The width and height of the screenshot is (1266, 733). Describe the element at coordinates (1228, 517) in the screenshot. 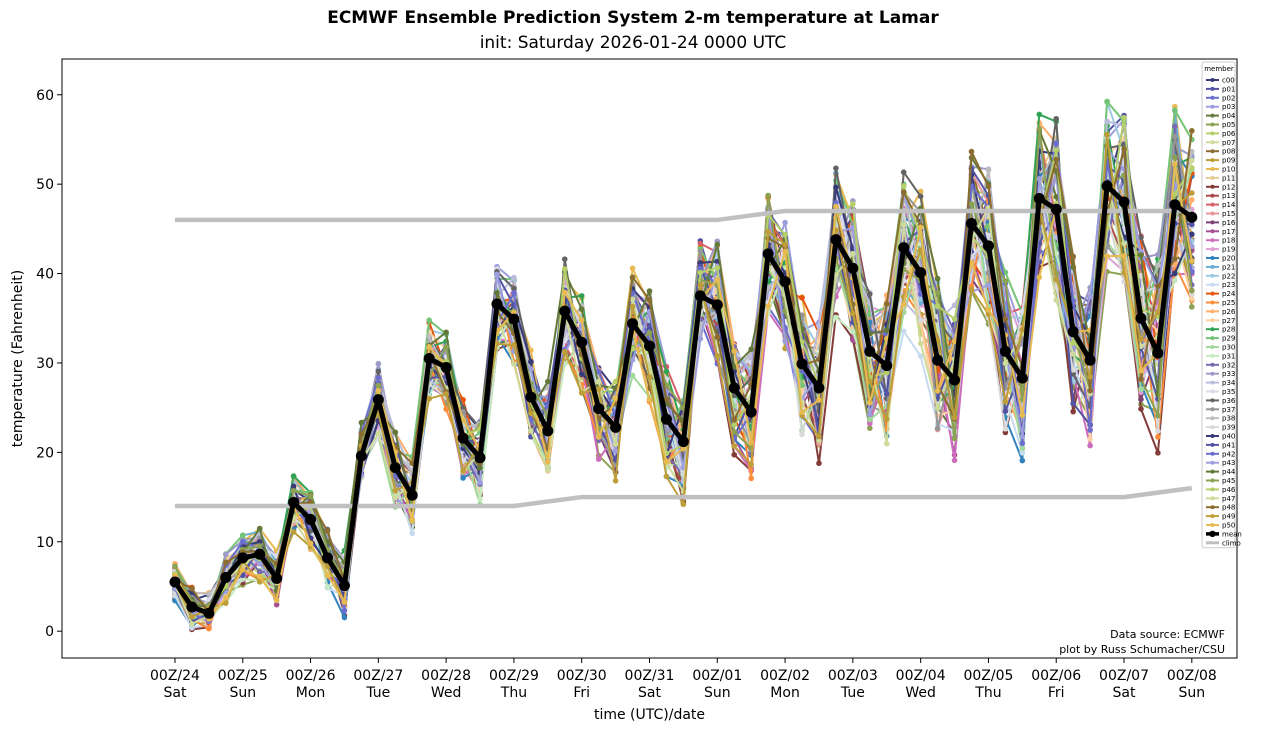

I see `legend-label: p49` at that location.